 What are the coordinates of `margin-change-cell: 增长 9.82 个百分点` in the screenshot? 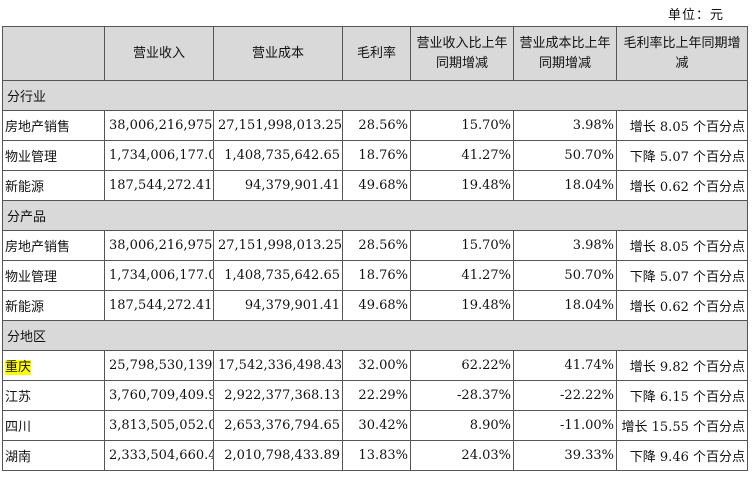 It's located at (682, 365).